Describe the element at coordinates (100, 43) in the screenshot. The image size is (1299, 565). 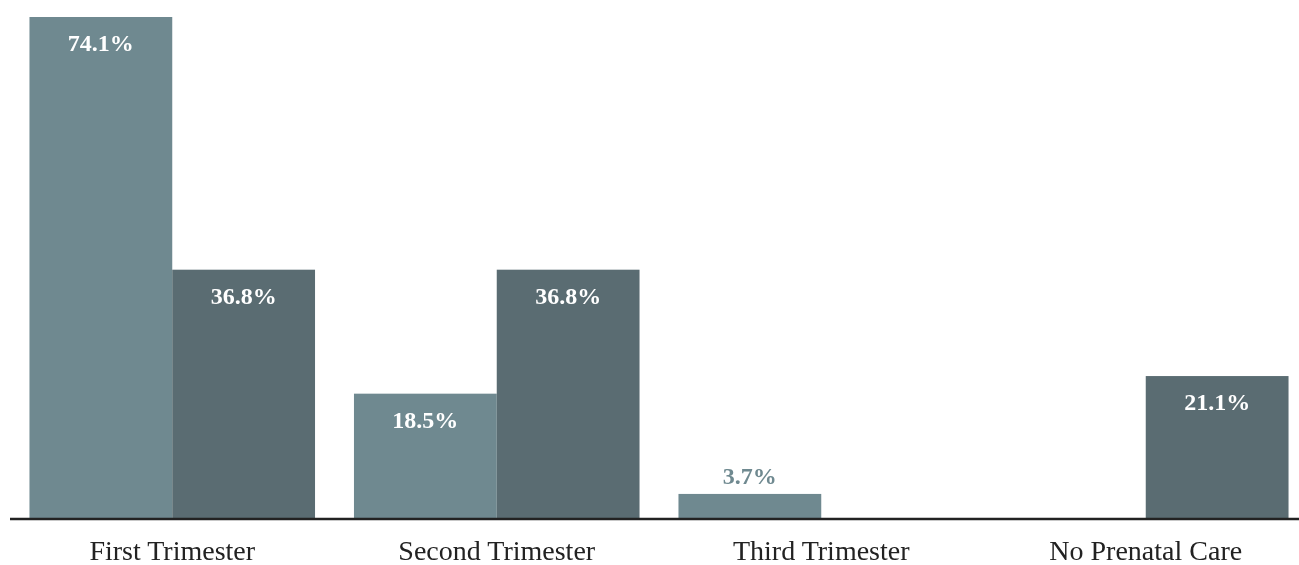
I see `data-label: 74.1%` at that location.